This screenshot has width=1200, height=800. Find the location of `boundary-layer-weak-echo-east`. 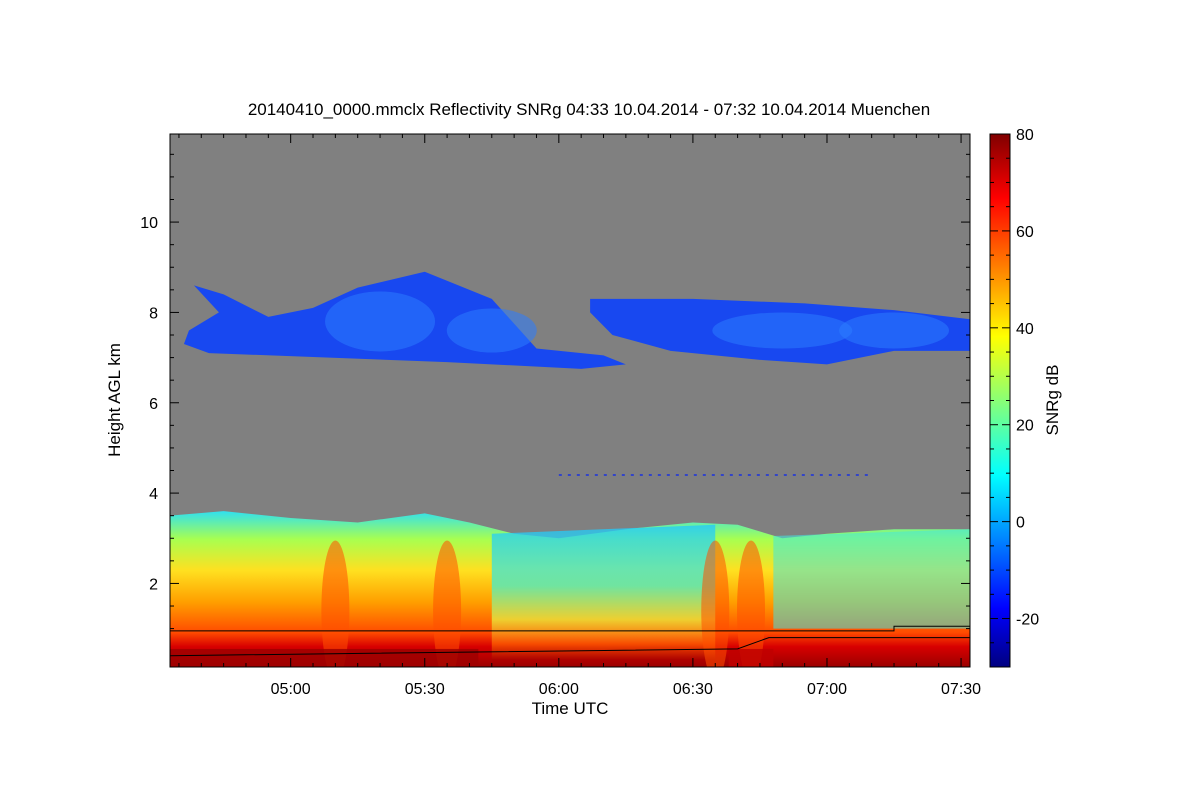

boundary-layer-weak-echo-east is located at coordinates (871, 579).